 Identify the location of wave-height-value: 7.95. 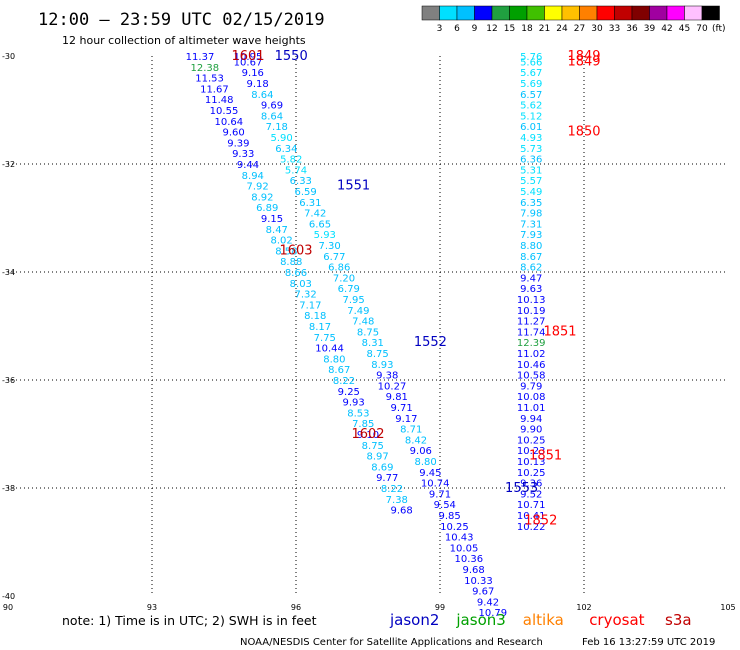
(353, 300).